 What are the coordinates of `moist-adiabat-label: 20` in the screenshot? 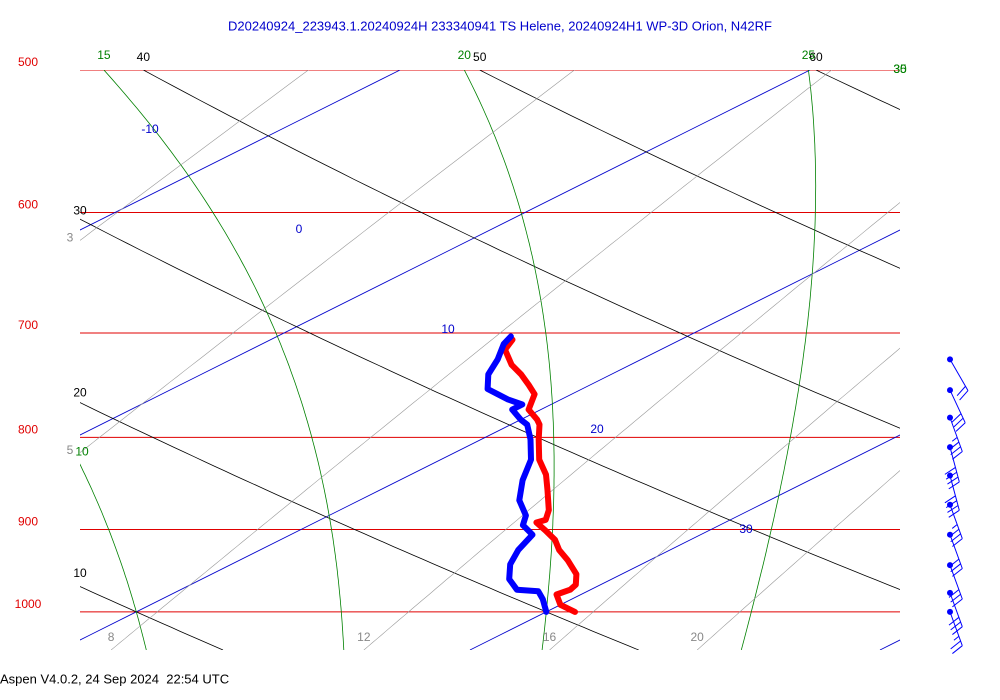 It's located at (465, 55).